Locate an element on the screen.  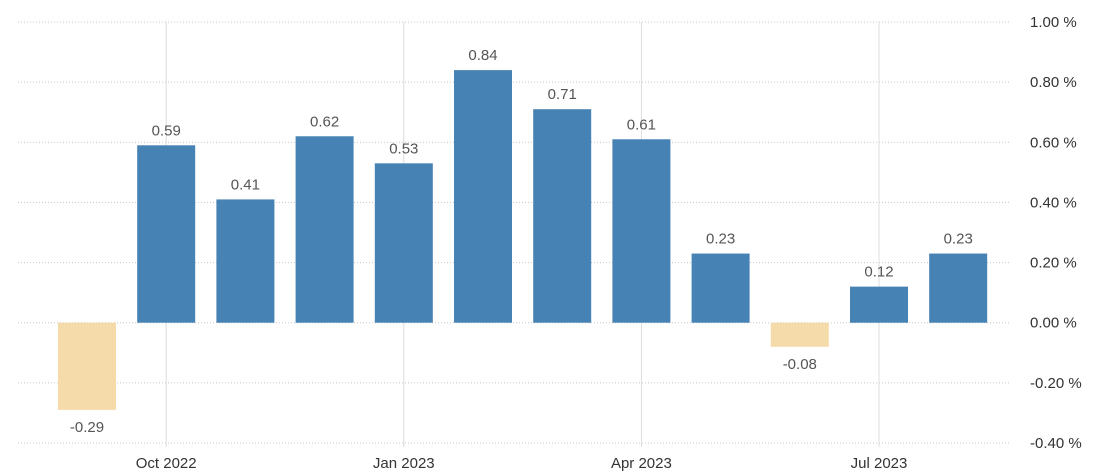
data-label: 0.53 is located at coordinates (403, 148).